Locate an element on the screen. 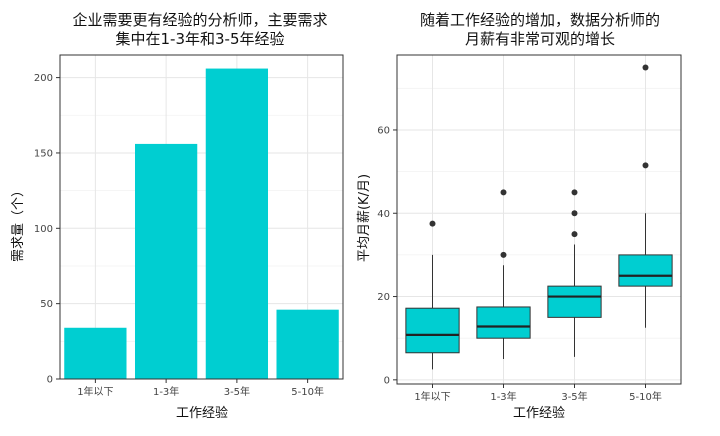 This screenshot has width=720, height=436. right-x-axis-label: 工作经验 is located at coordinates (539, 413).